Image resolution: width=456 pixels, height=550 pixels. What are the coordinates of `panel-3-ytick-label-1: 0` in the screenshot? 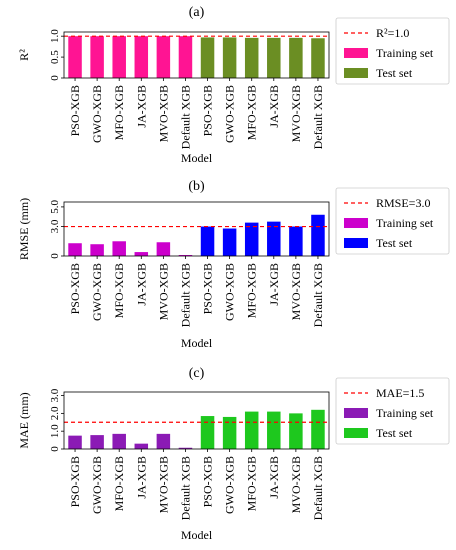 It's located at (55, 449).